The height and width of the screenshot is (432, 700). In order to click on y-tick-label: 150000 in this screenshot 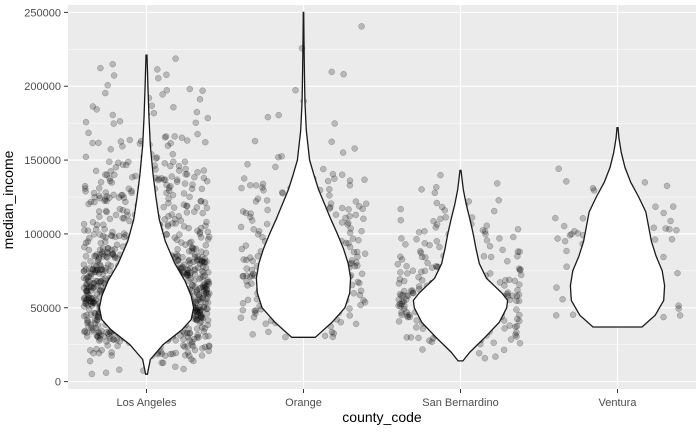, I will do `click(42, 161)`.